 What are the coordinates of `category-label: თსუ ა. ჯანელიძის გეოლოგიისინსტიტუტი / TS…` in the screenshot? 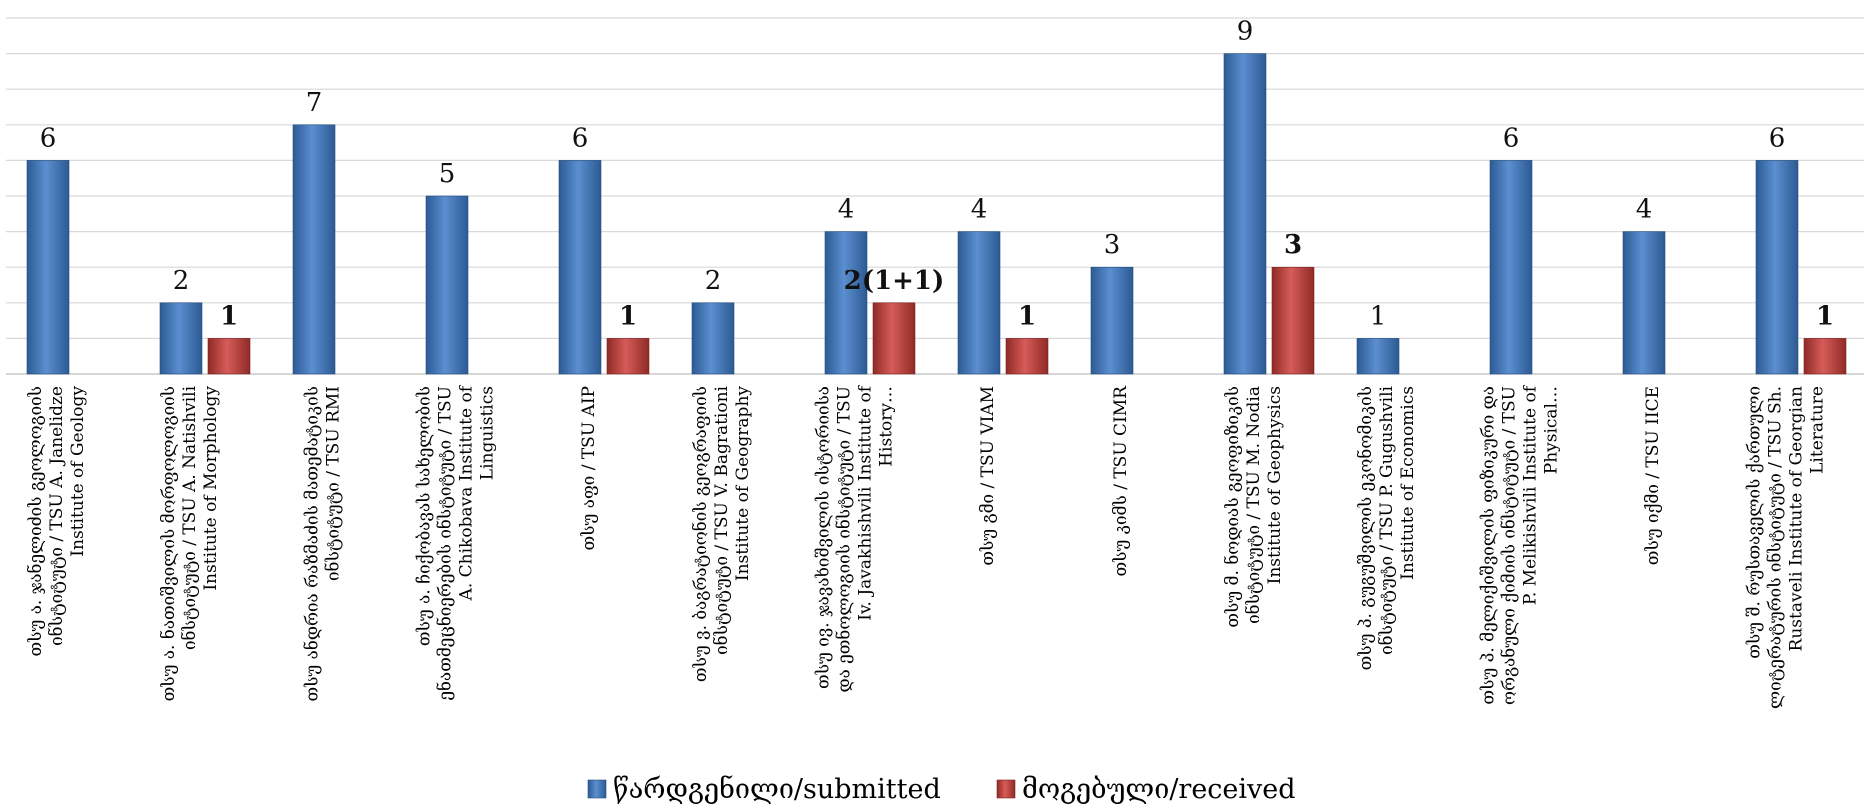 It's located at (57, 521).